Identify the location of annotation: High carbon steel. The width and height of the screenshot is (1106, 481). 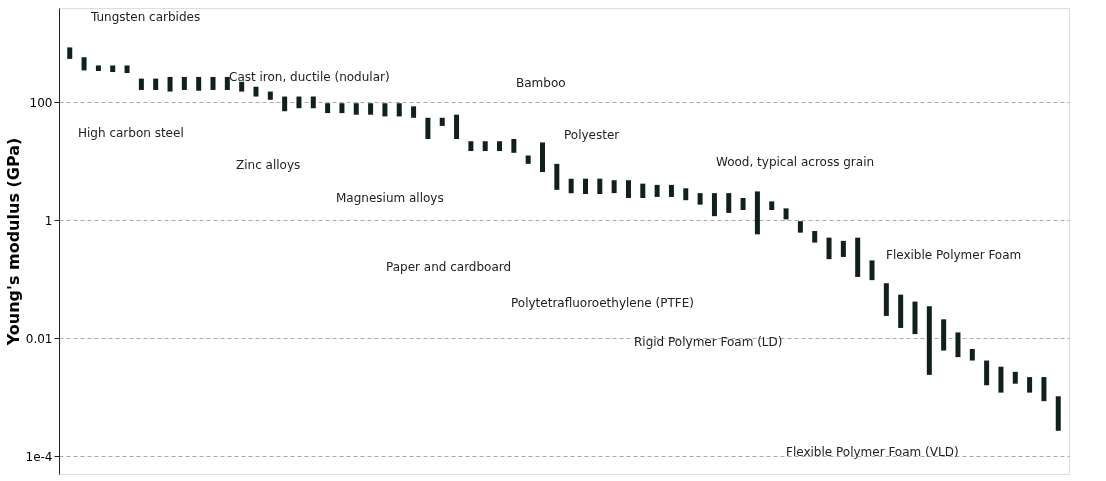
(131, 133).